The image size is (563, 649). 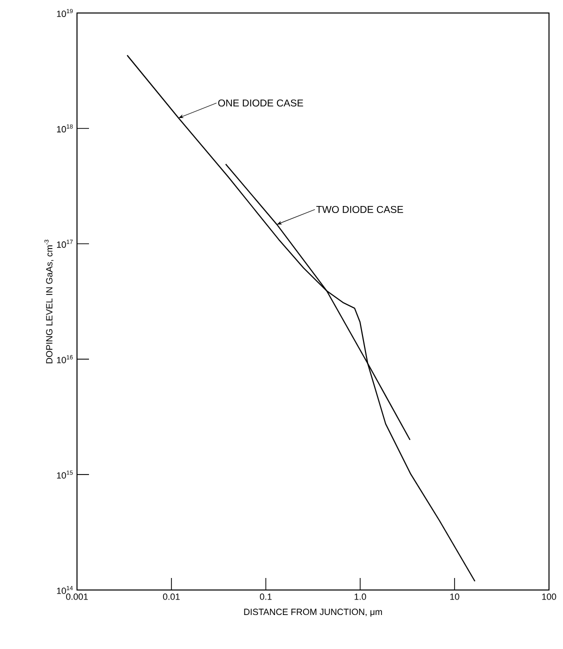 What do you see at coordinates (360, 596) in the screenshot?
I see `x-tick-label: 1.0` at bounding box center [360, 596].